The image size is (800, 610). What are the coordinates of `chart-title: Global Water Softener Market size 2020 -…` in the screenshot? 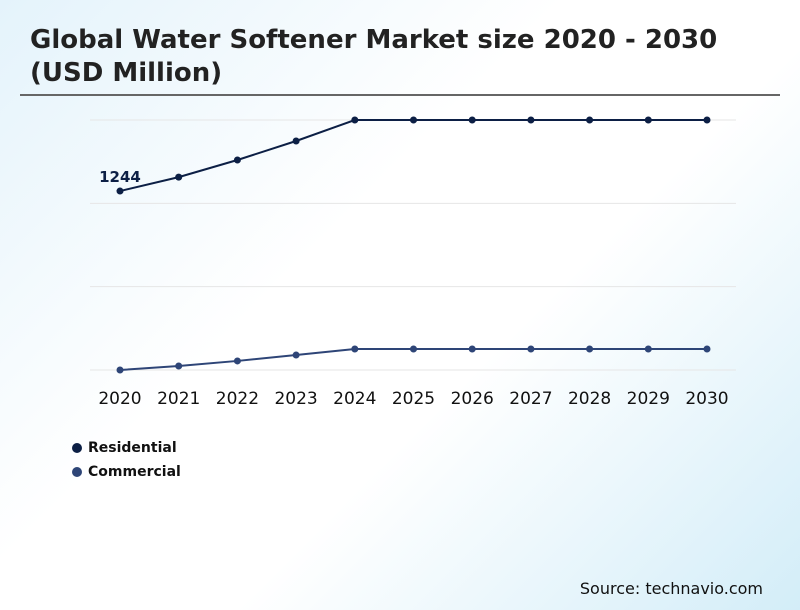 It's located at (374, 56).